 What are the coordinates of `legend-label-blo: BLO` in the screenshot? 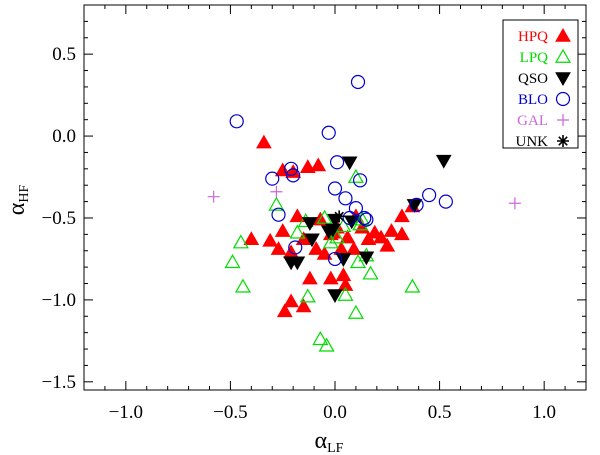 It's located at (533, 100).